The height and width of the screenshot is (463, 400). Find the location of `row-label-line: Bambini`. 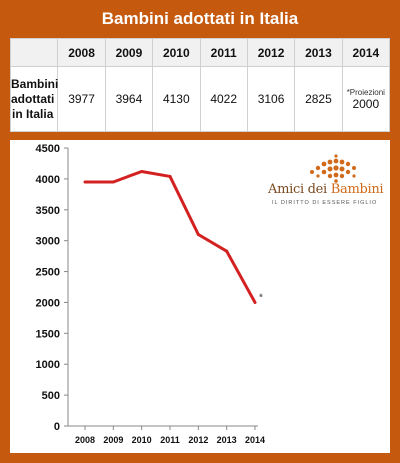

row-label-line: Bambini is located at coordinates (35, 83).